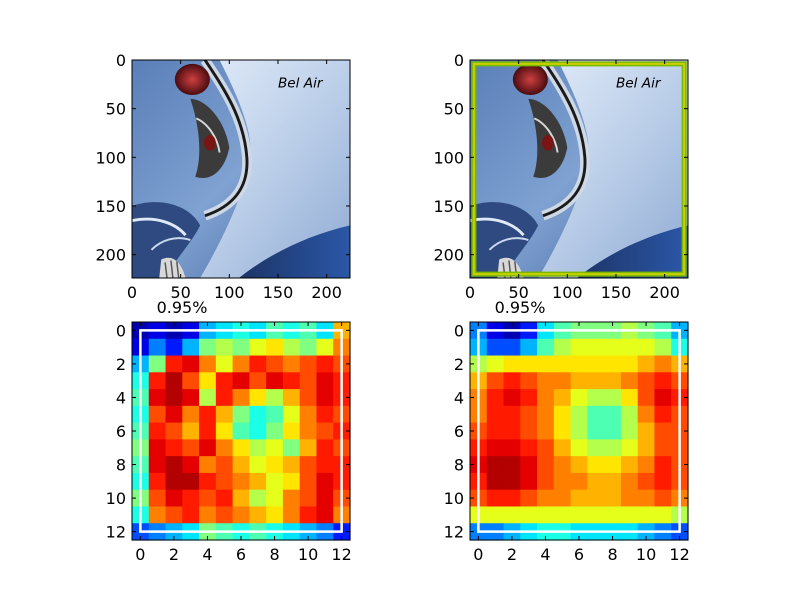  I want to click on subplot-title: 0.95%, so click(182, 307).